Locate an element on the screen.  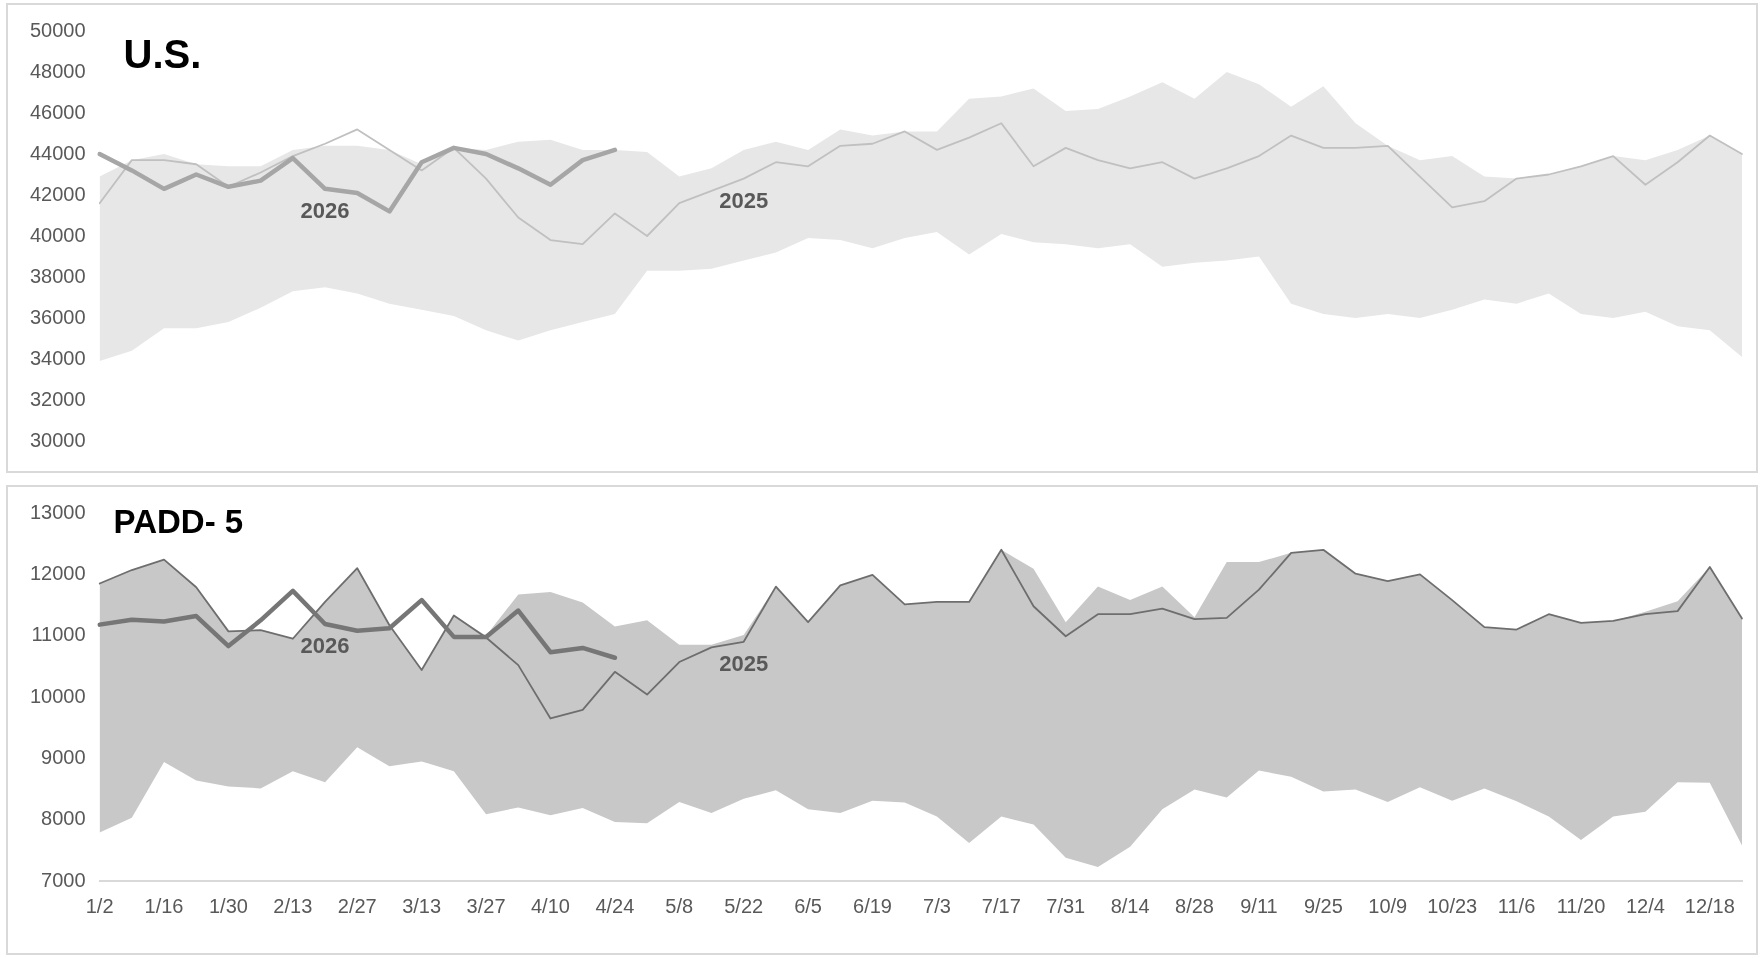
x-tick-label: 5/8 is located at coordinates (679, 905).